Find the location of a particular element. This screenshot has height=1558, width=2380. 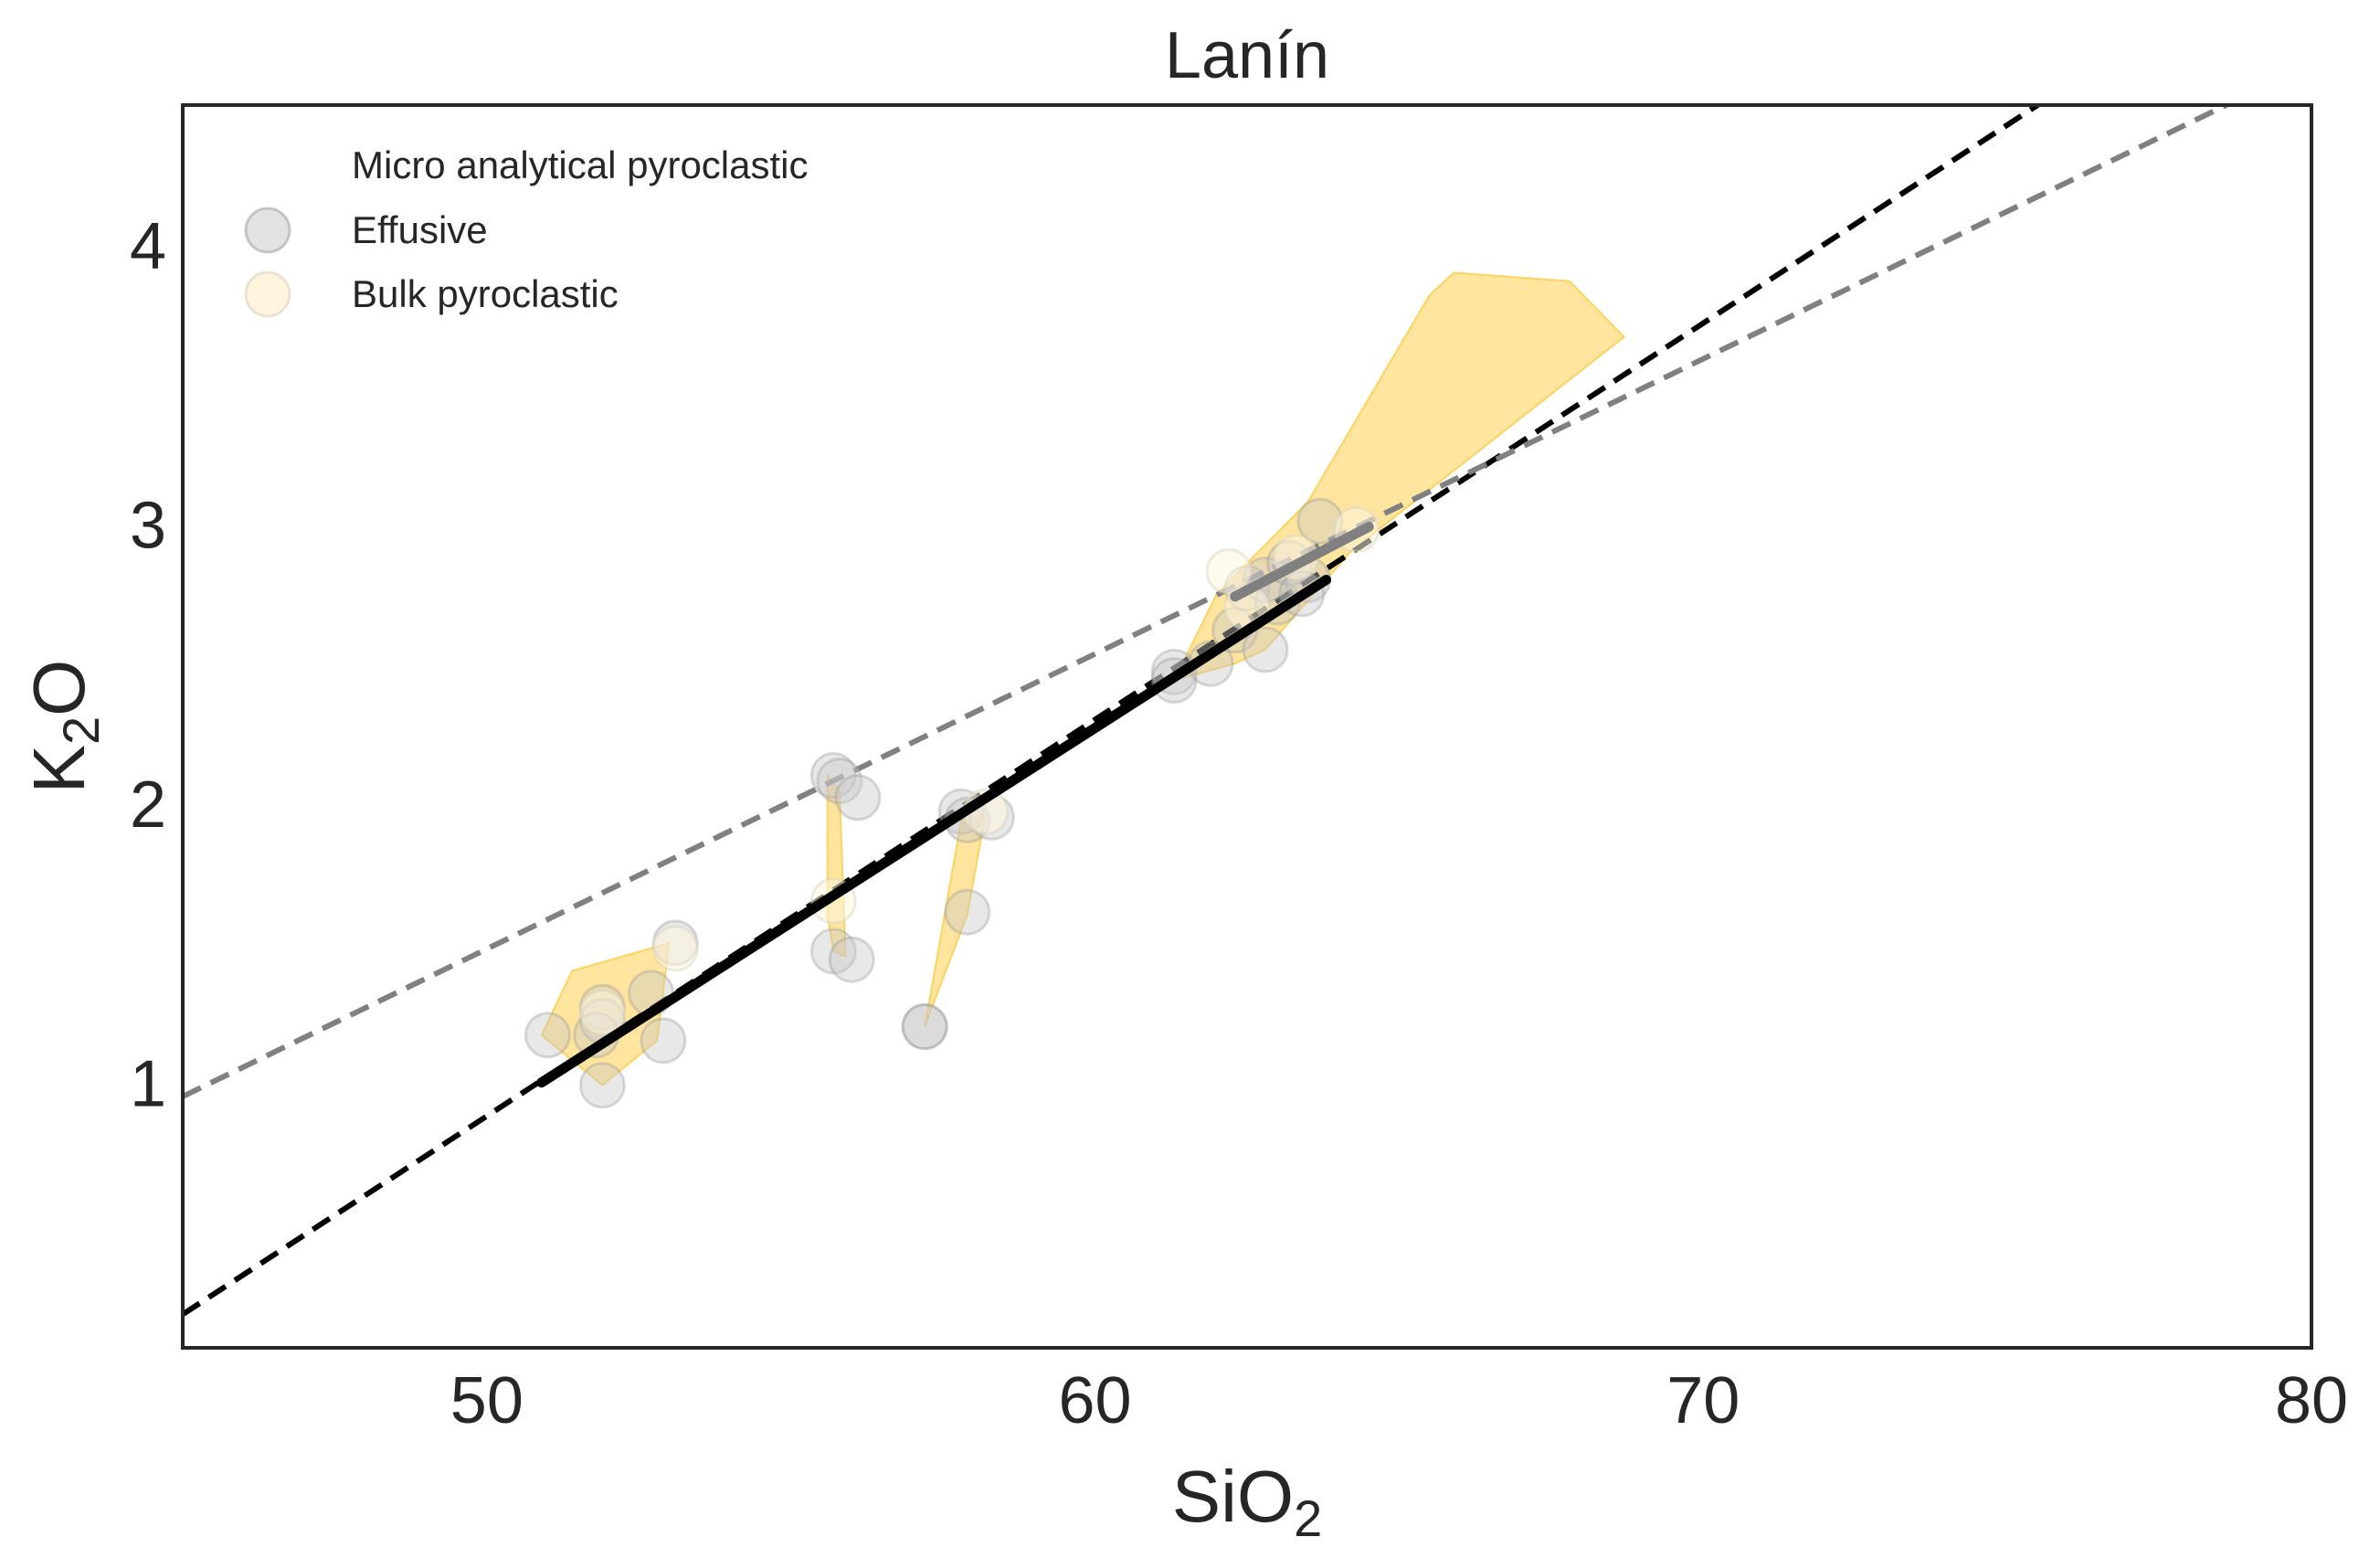

chart-title: Lanín is located at coordinates (1247, 56).